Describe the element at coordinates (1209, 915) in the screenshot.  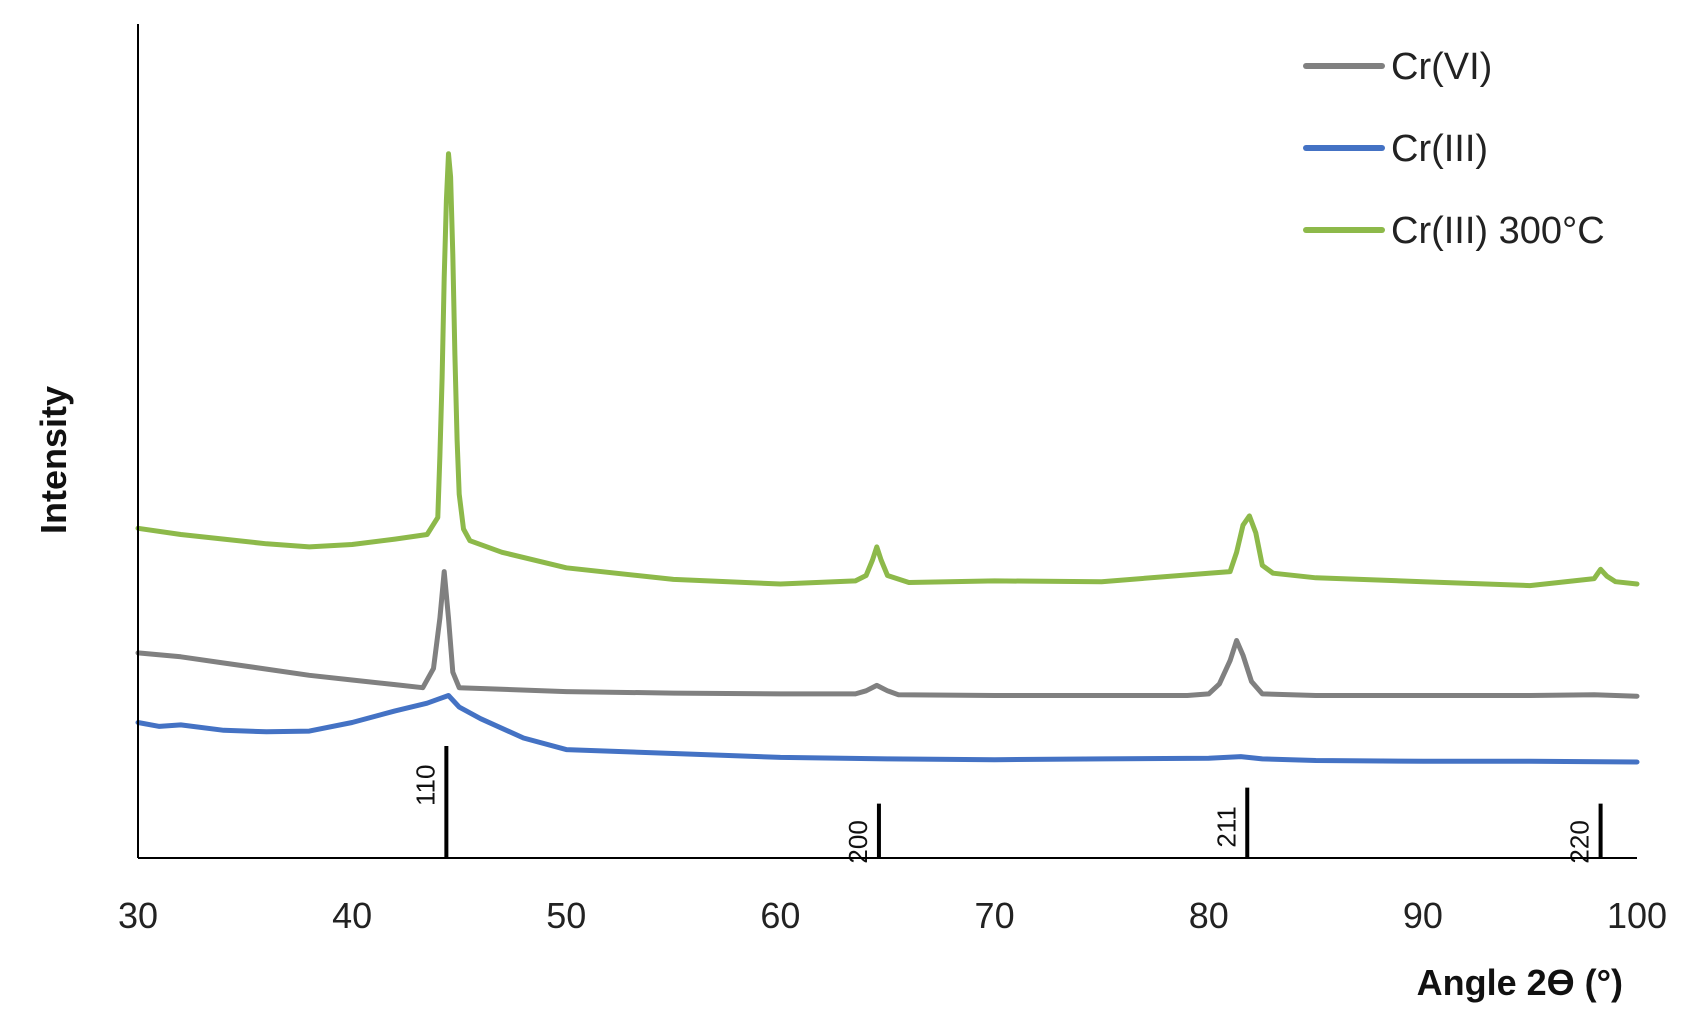
I see `x-tick-label: 80` at that location.